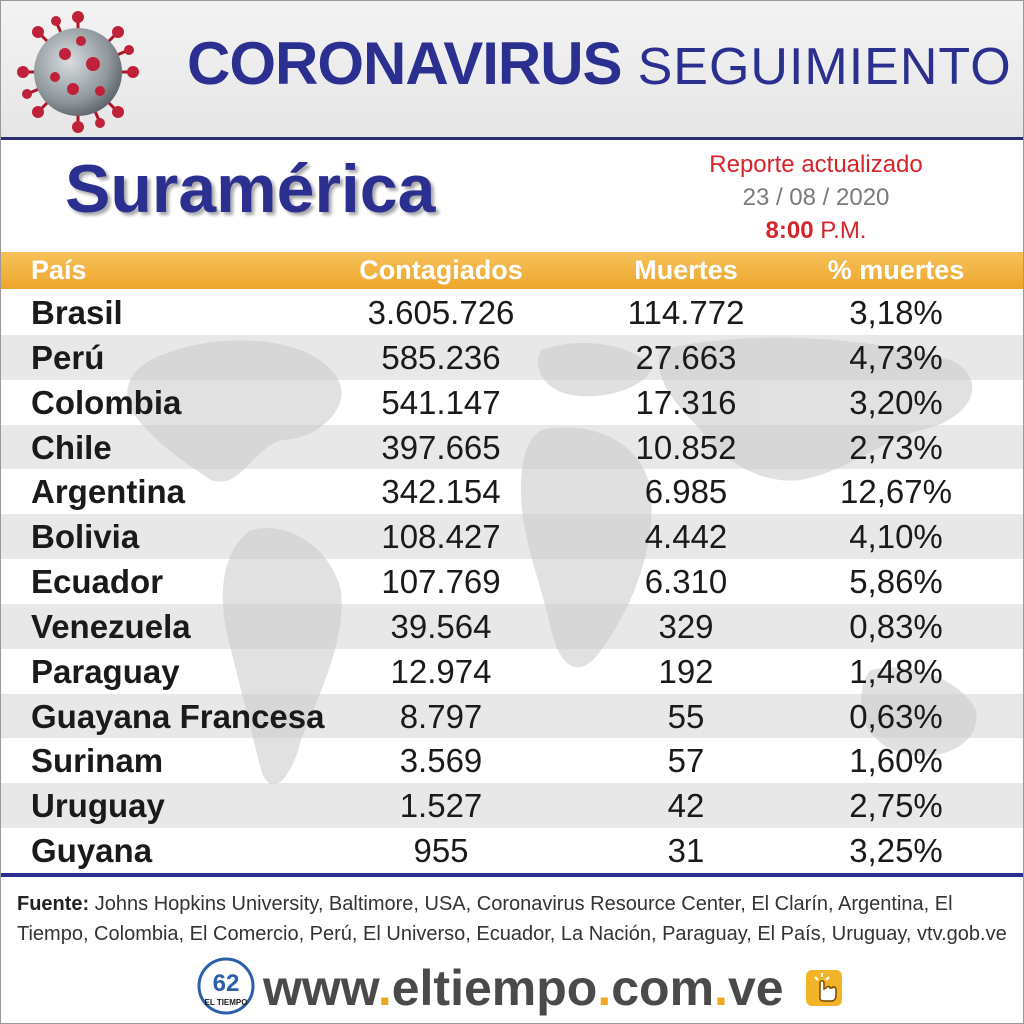  What do you see at coordinates (512, 875) in the screenshot?
I see `table-bottom-rule` at bounding box center [512, 875].